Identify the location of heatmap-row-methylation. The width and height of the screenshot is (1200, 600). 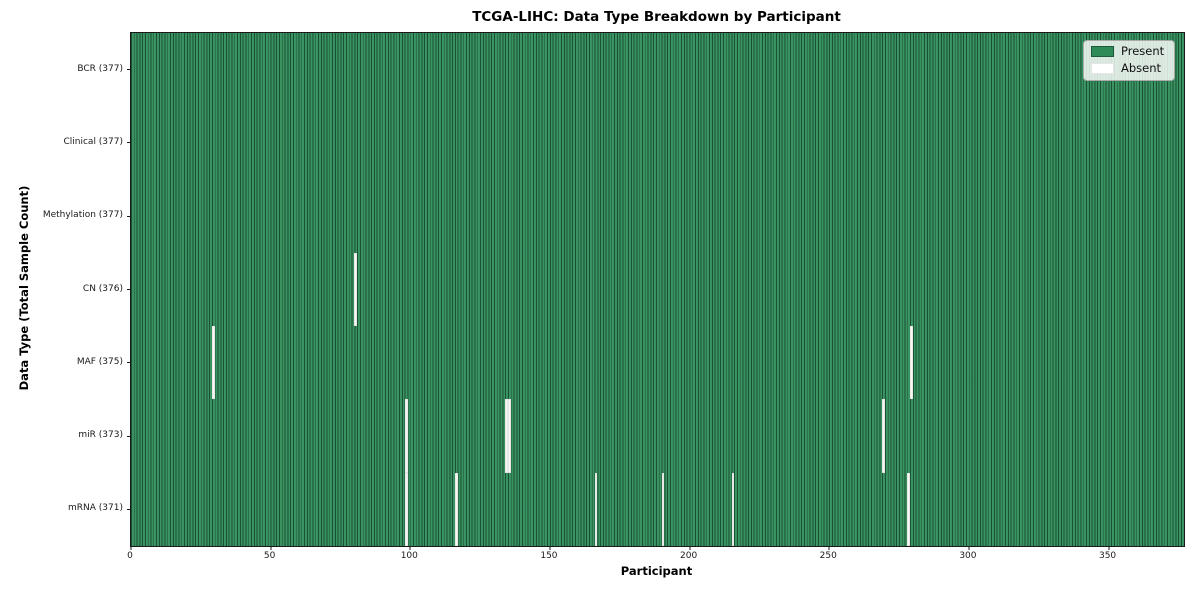
(657, 216).